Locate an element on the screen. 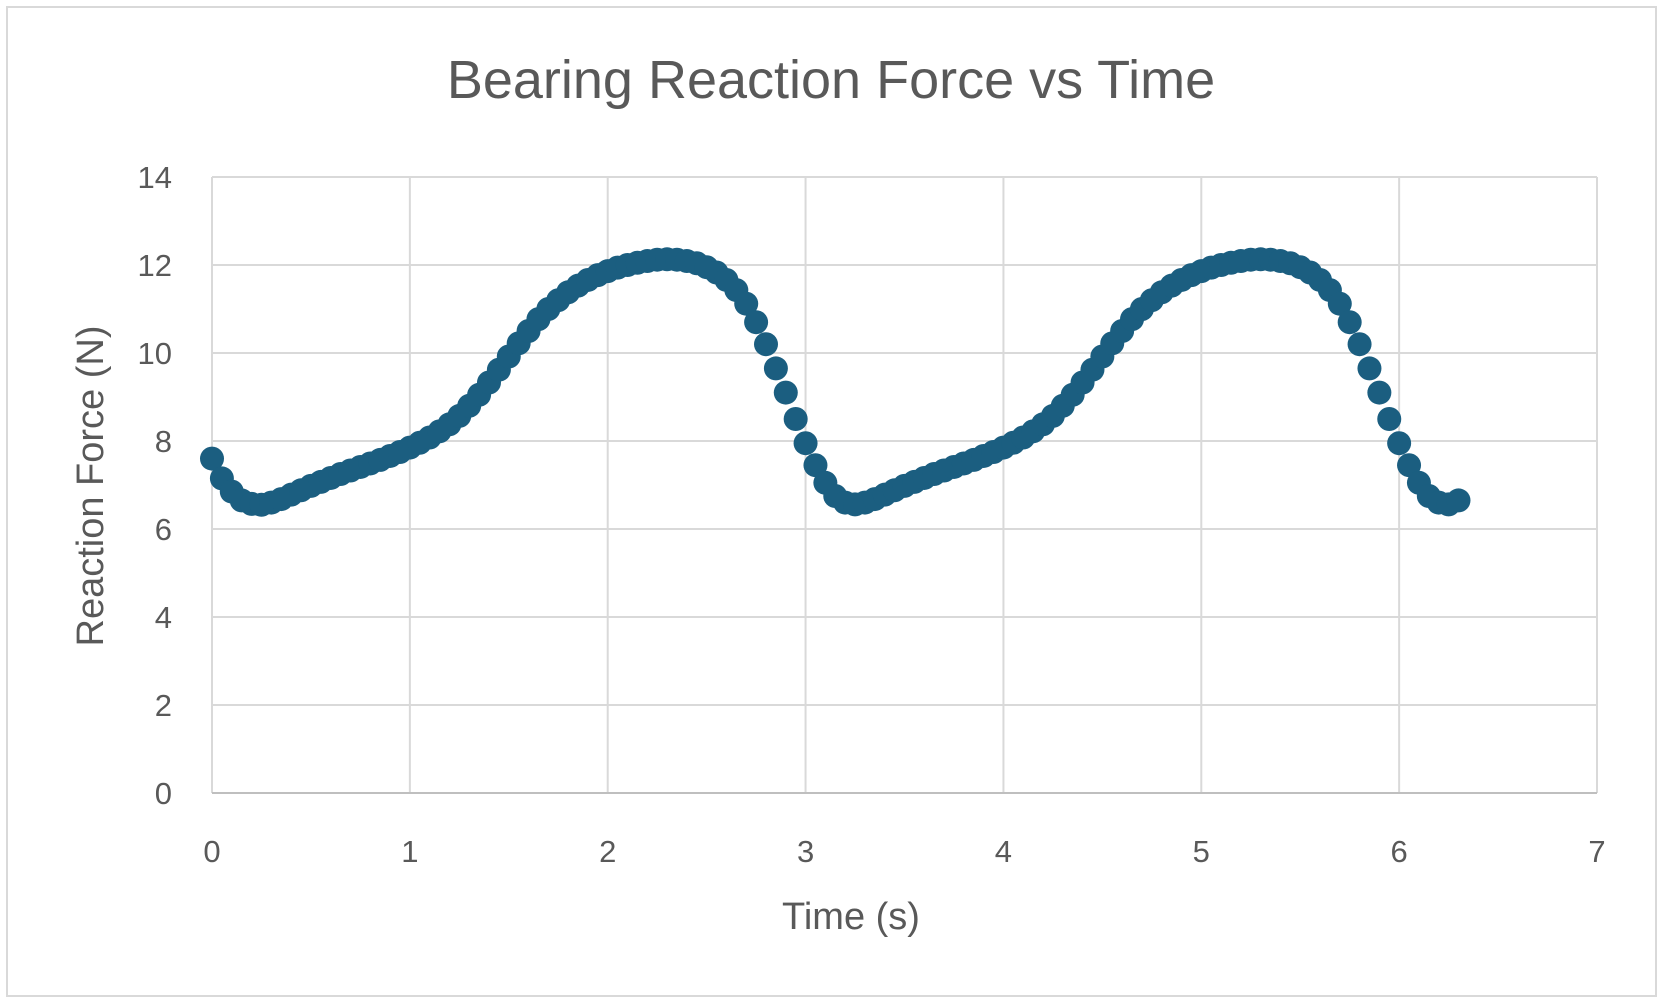  y-tick-label: 6 is located at coordinates (163, 529).